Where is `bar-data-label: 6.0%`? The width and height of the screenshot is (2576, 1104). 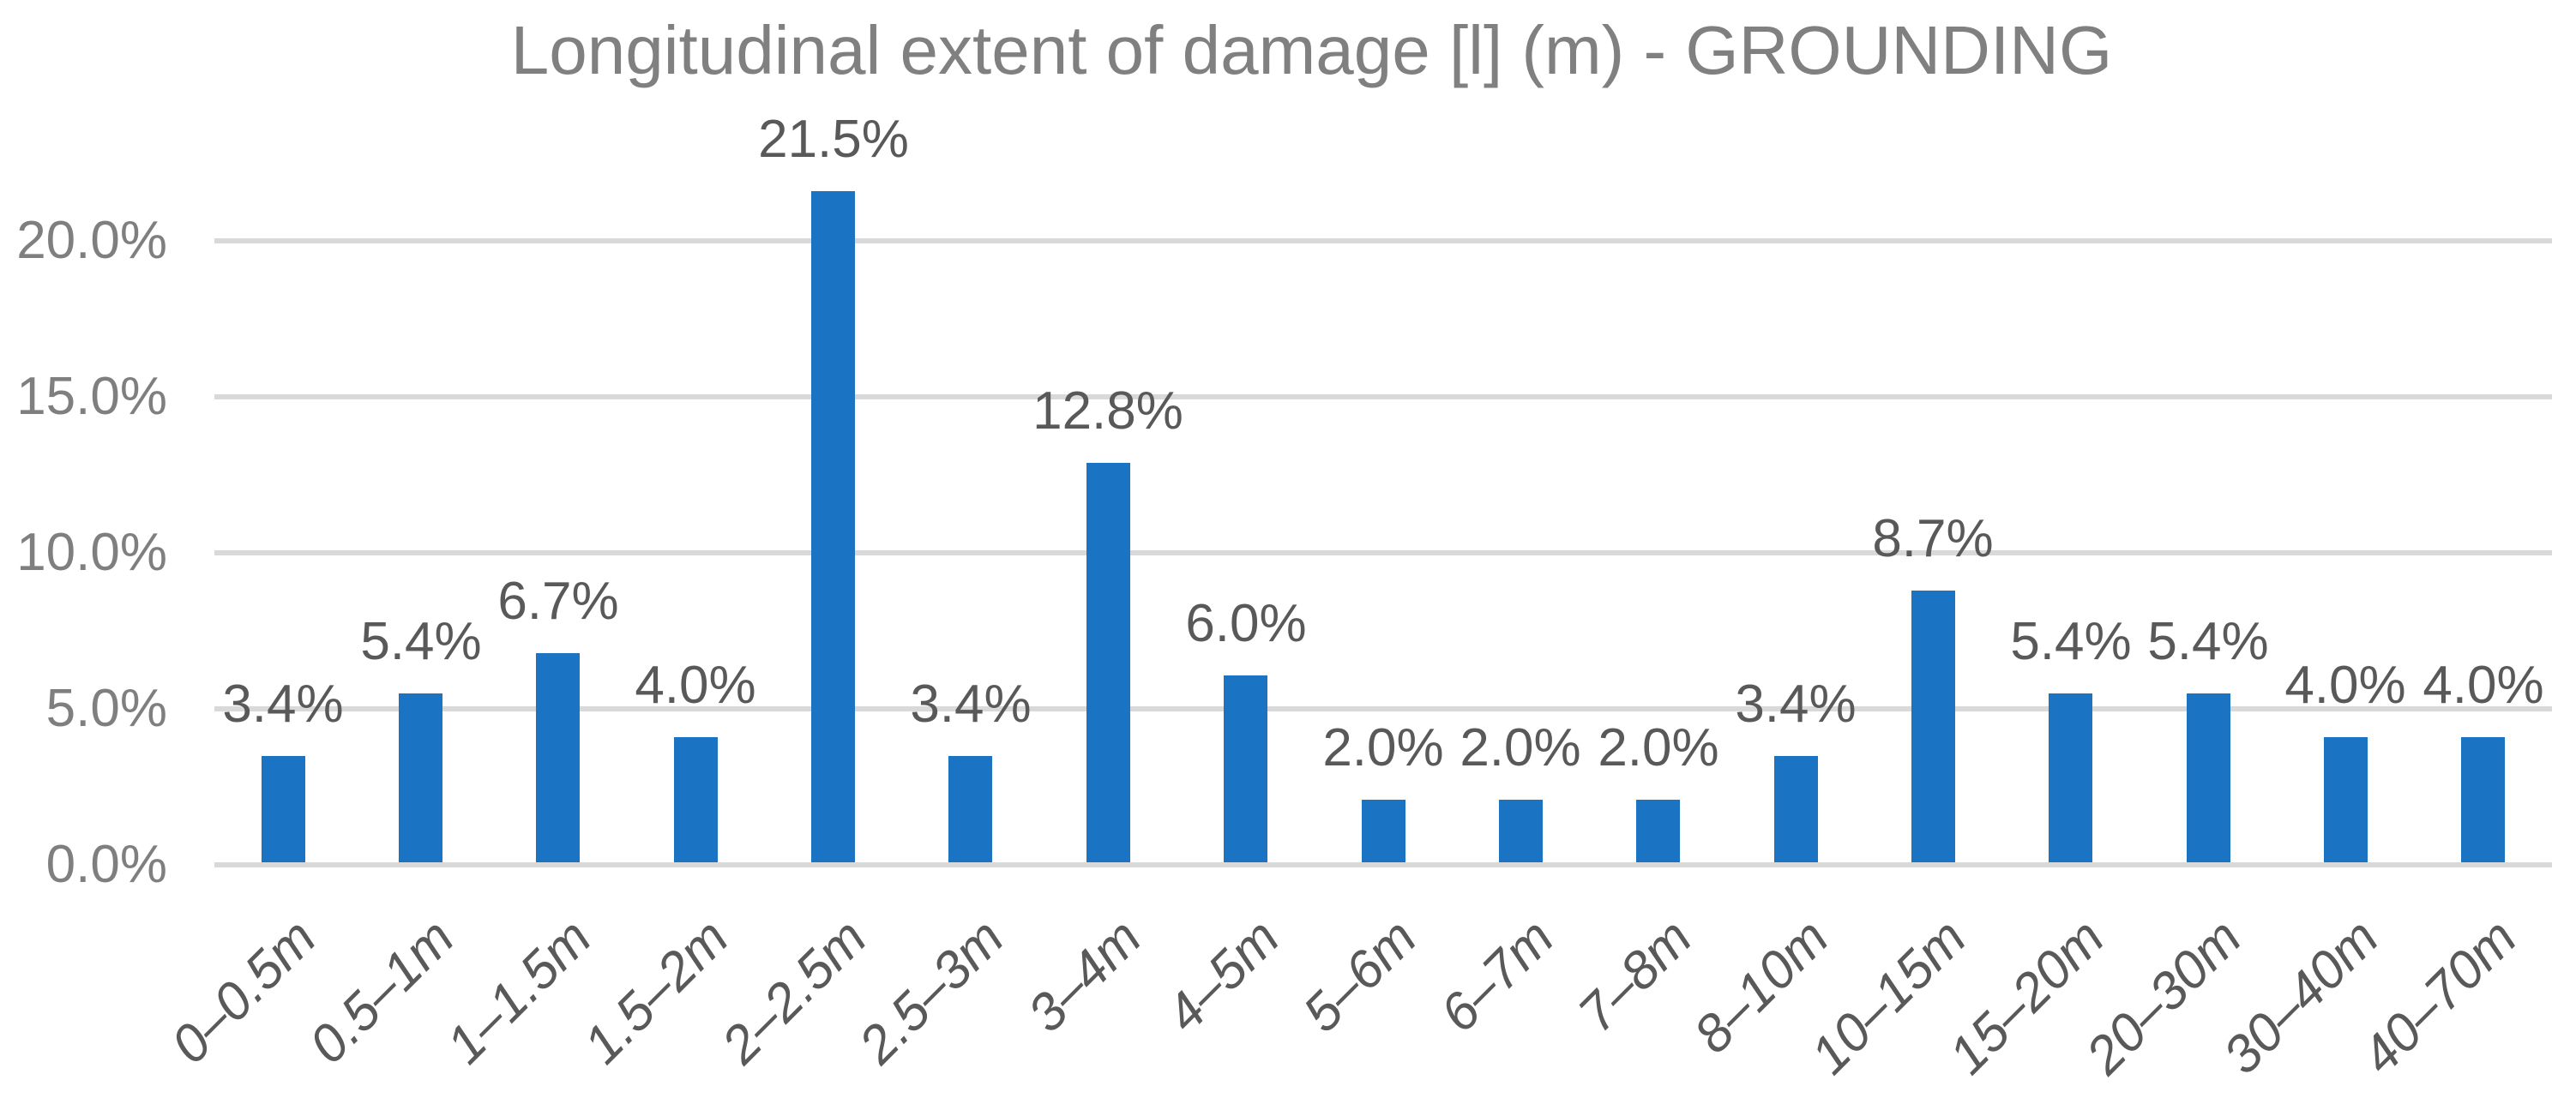 bar-data-label: 6.0% is located at coordinates (1246, 623).